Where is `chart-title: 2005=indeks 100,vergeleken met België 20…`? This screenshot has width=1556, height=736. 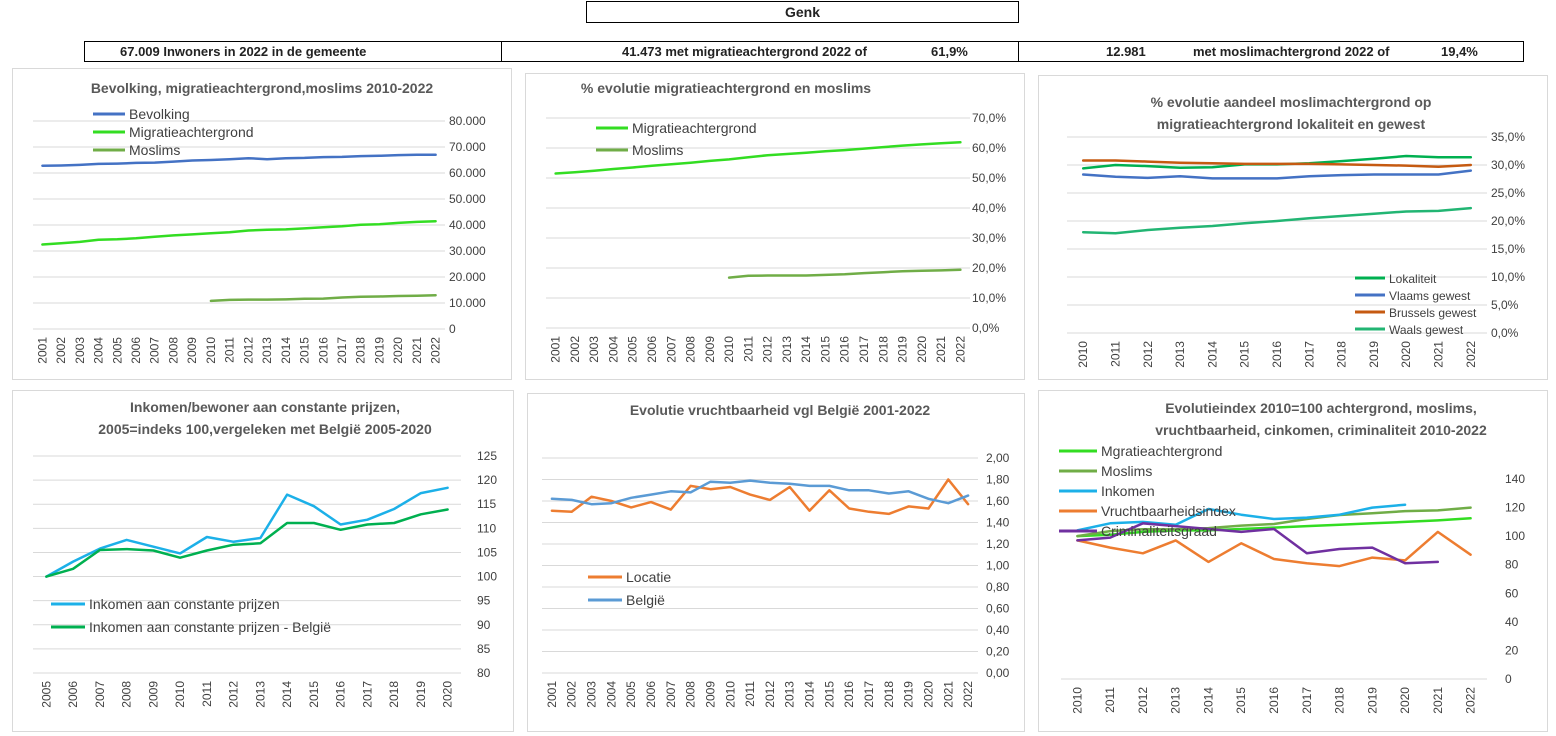
chart-title: 2005=indeks 100,vergeleken met België 20… is located at coordinates (265, 429).